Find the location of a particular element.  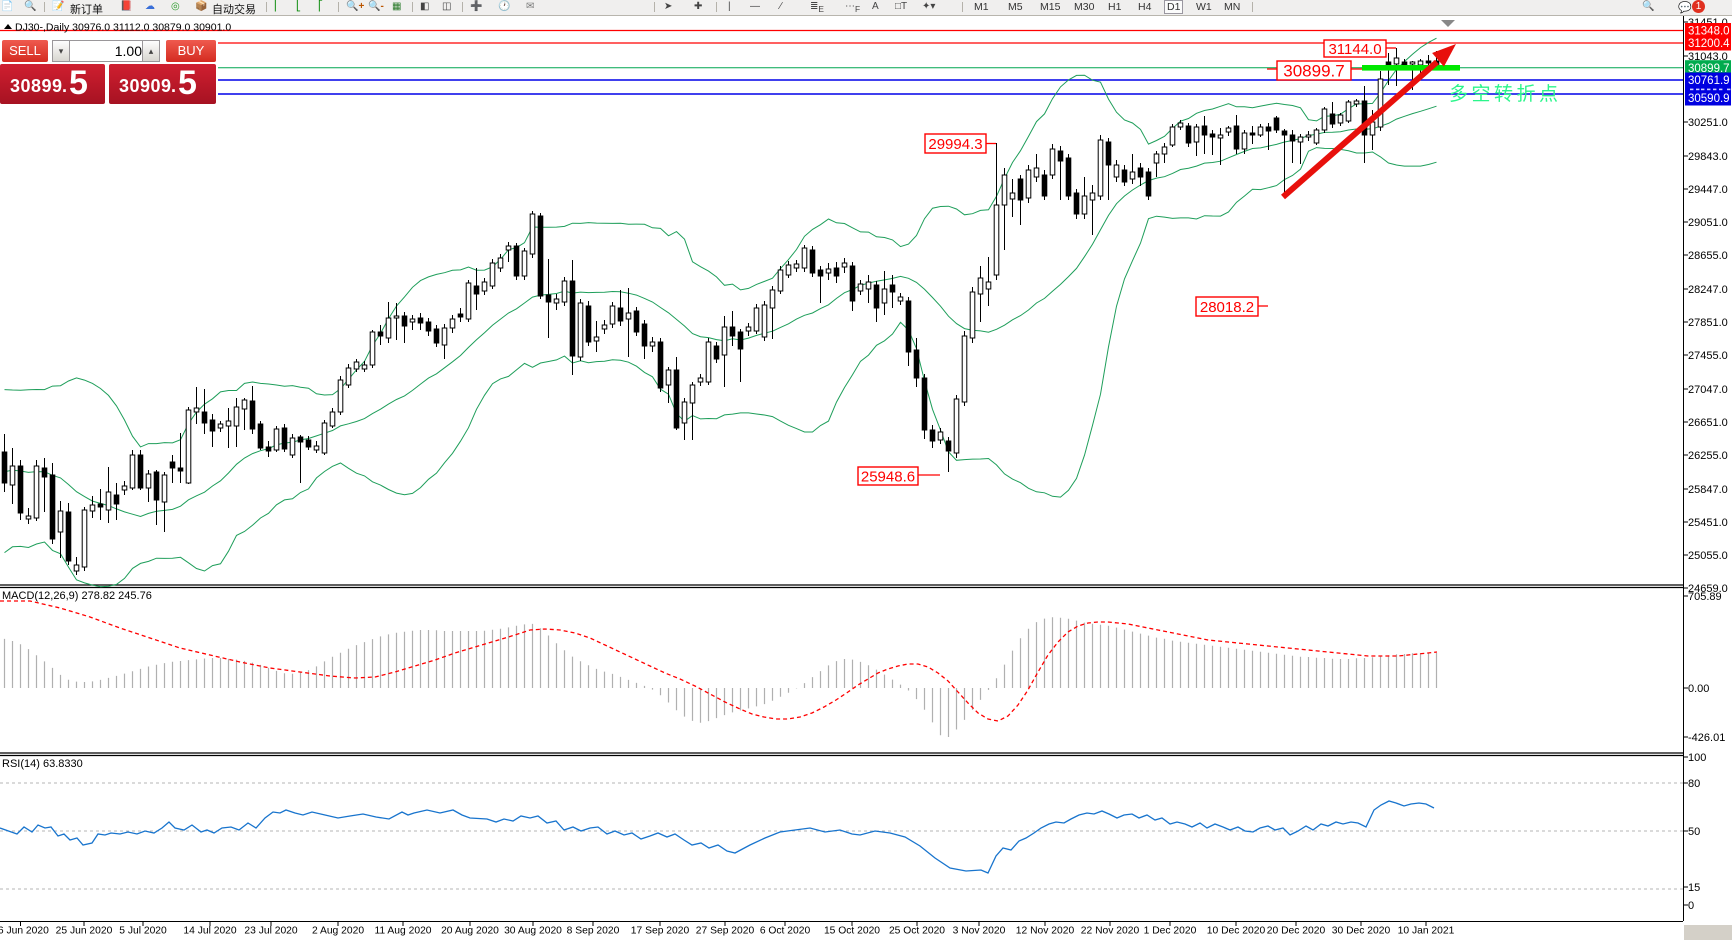

svg-text: 25451.0 is located at coordinates (1708, 523).